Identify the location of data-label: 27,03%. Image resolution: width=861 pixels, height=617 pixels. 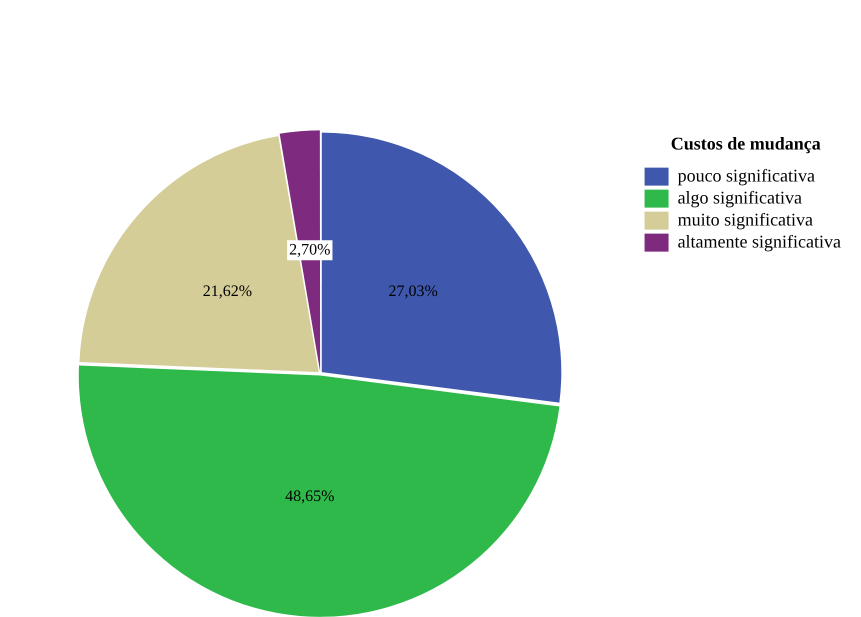
(413, 291).